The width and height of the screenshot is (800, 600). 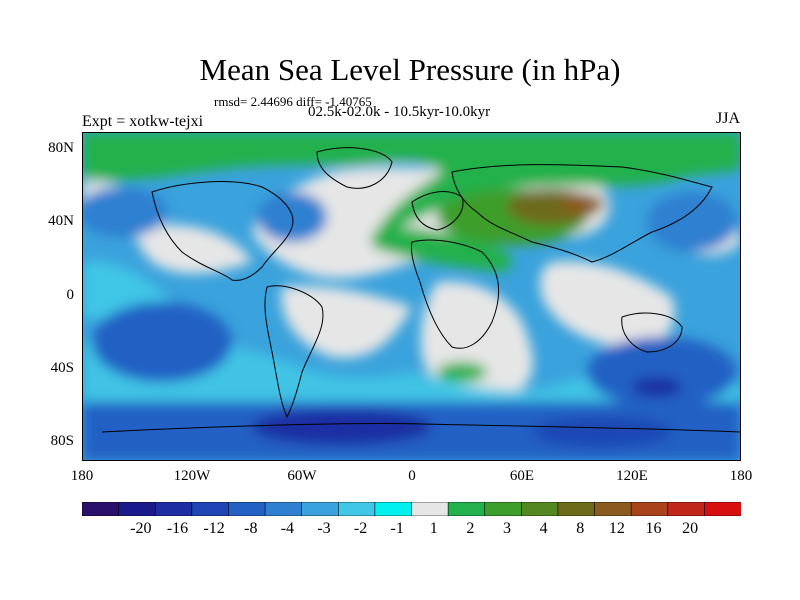 What do you see at coordinates (410, 69) in the screenshot?
I see `plot-title: Mean Sea Level Pressure (in hPa)` at bounding box center [410, 69].